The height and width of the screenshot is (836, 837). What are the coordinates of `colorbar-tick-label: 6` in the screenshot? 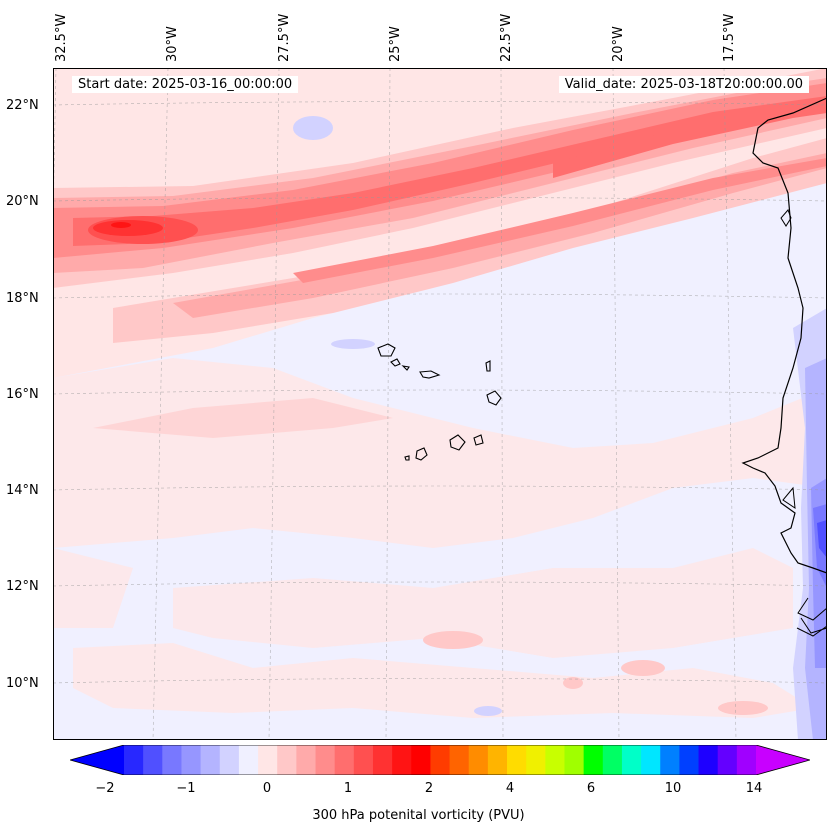 It's located at (591, 788).